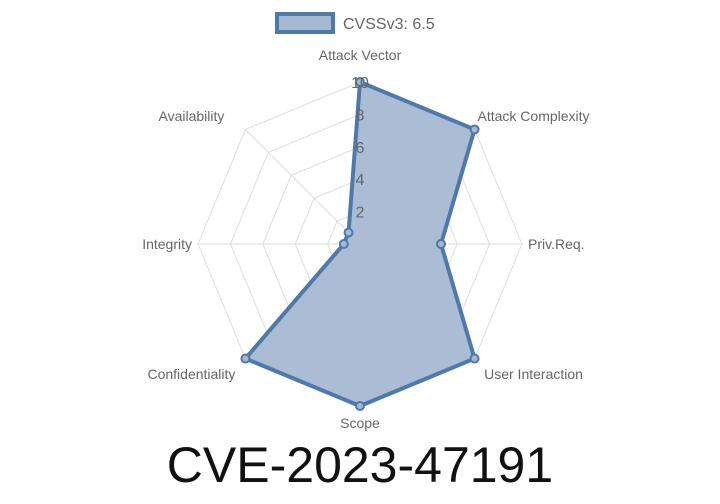 The image size is (720, 504). I want to click on chart-title: CVE-2023-47191, so click(360, 465).